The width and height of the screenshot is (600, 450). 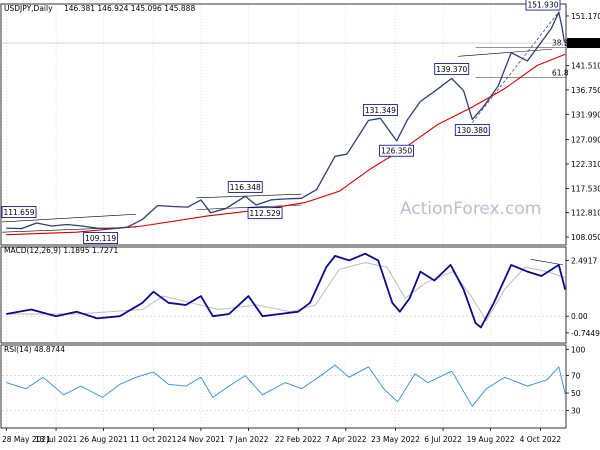 What do you see at coordinates (578, 349) in the screenshot?
I see `rsi-y-tick-label: 100` at bounding box center [578, 349].